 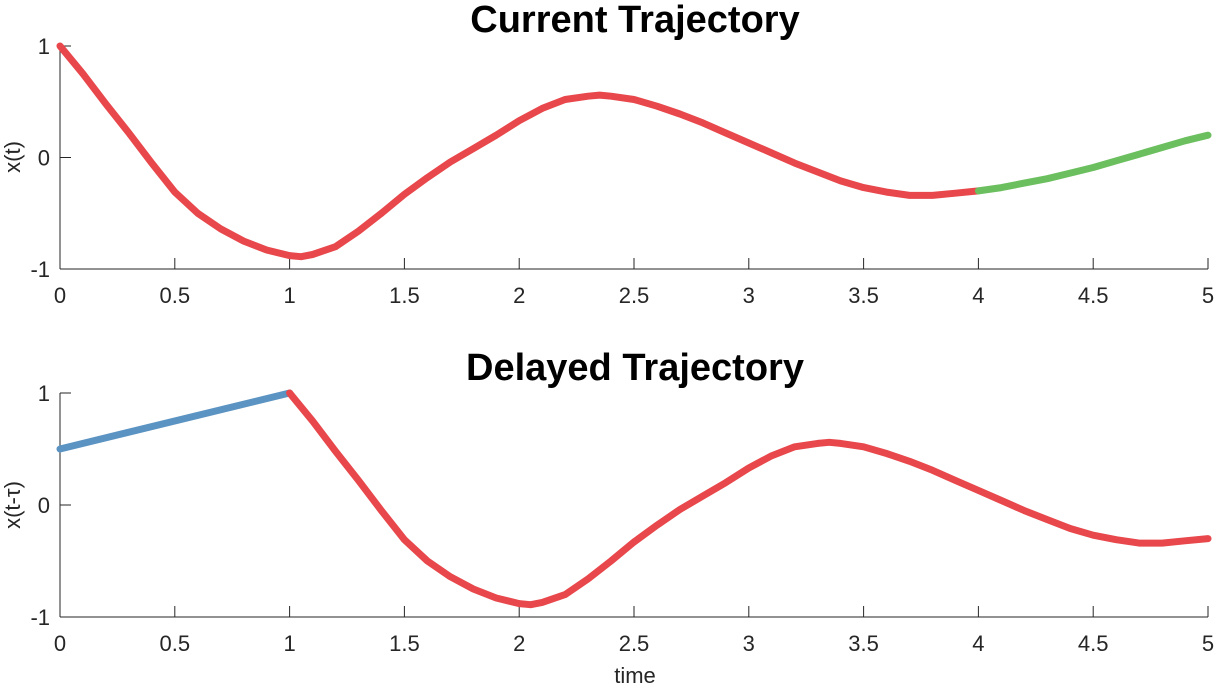 What do you see at coordinates (635, 368) in the screenshot?
I see `chart-title: Delayed Trajectory` at bounding box center [635, 368].